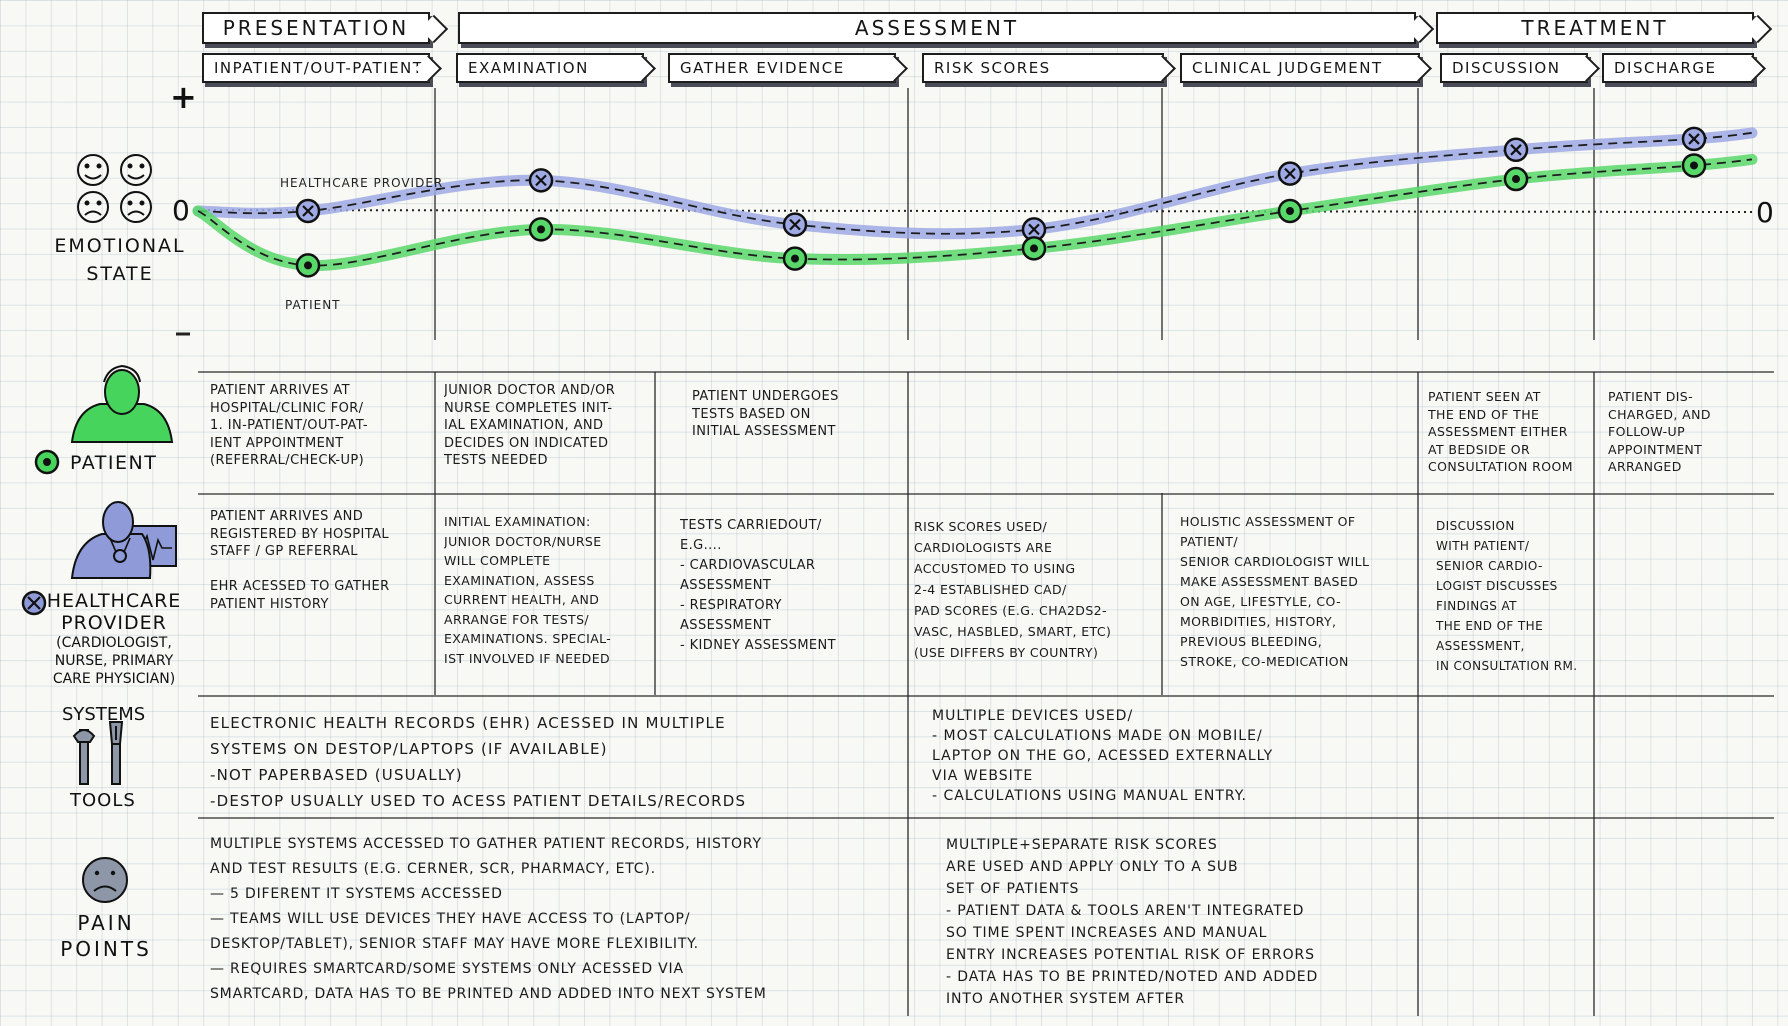  What do you see at coordinates (120, 246) in the screenshot?
I see `emotional-state-line1: EMOTIONAL` at bounding box center [120, 246].